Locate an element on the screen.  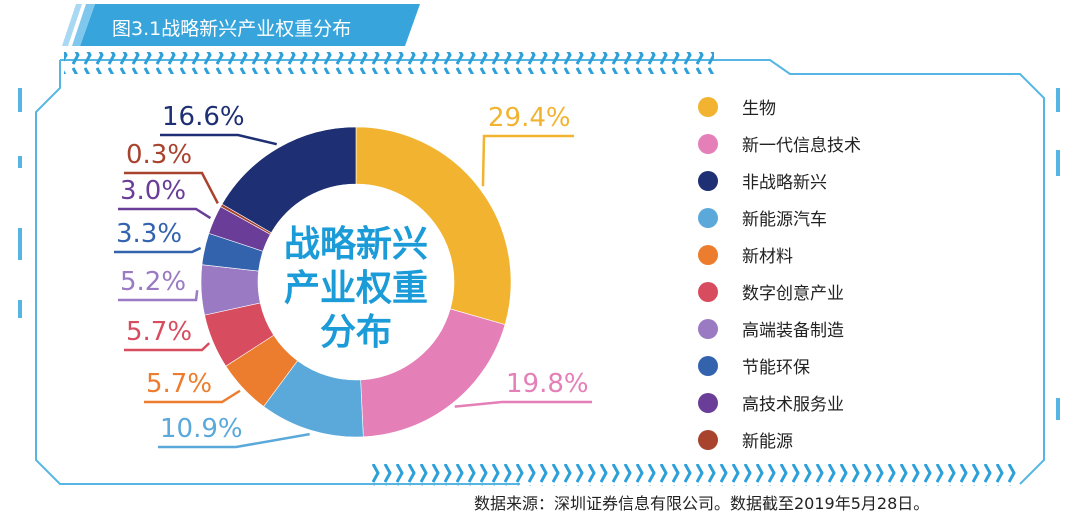
legend-label: 新能源汽车 is located at coordinates (784, 220).